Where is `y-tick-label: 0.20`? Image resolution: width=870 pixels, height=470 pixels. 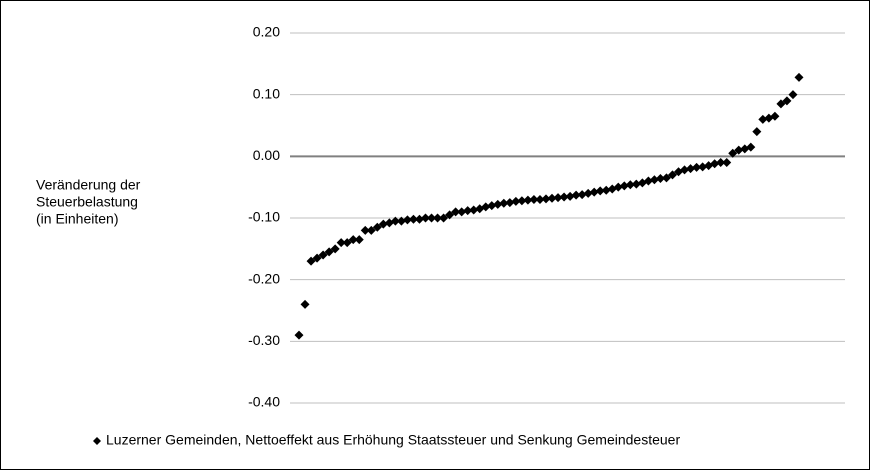
y-tick-label: 0.20 is located at coordinates (266, 32).